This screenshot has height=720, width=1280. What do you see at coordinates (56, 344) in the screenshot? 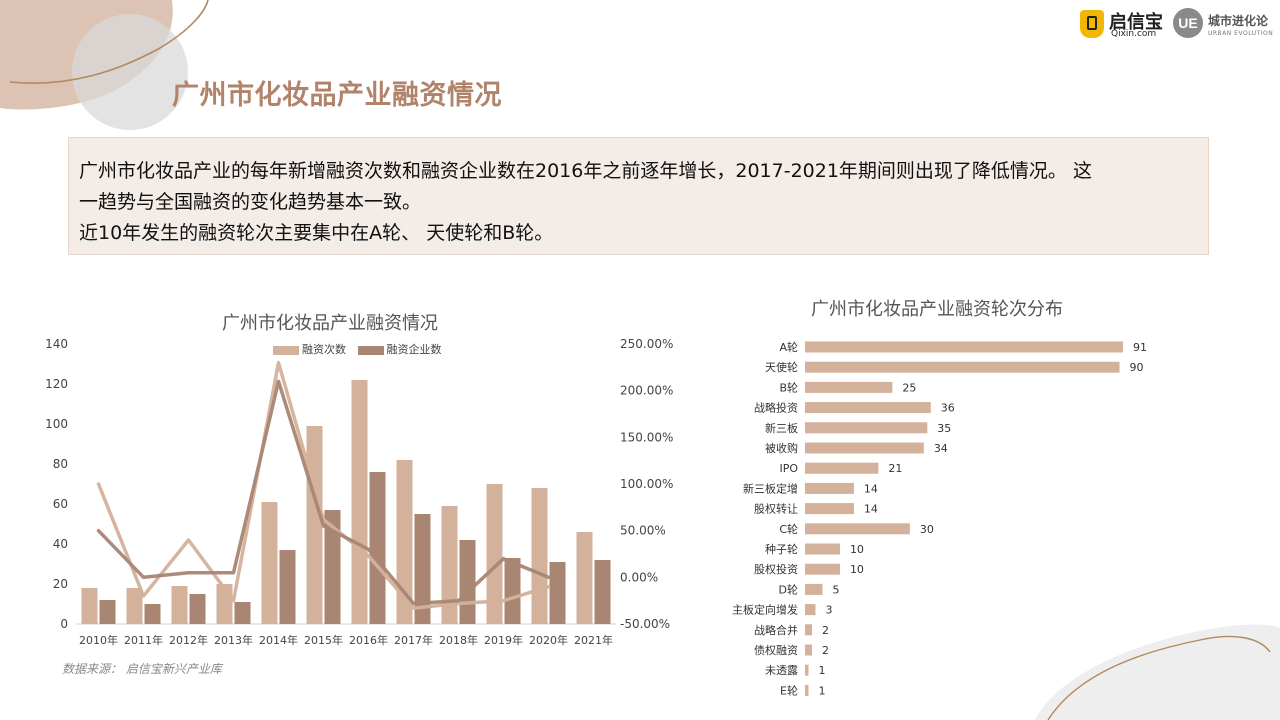
I see `left-y-tick-label: 140` at bounding box center [56, 344].